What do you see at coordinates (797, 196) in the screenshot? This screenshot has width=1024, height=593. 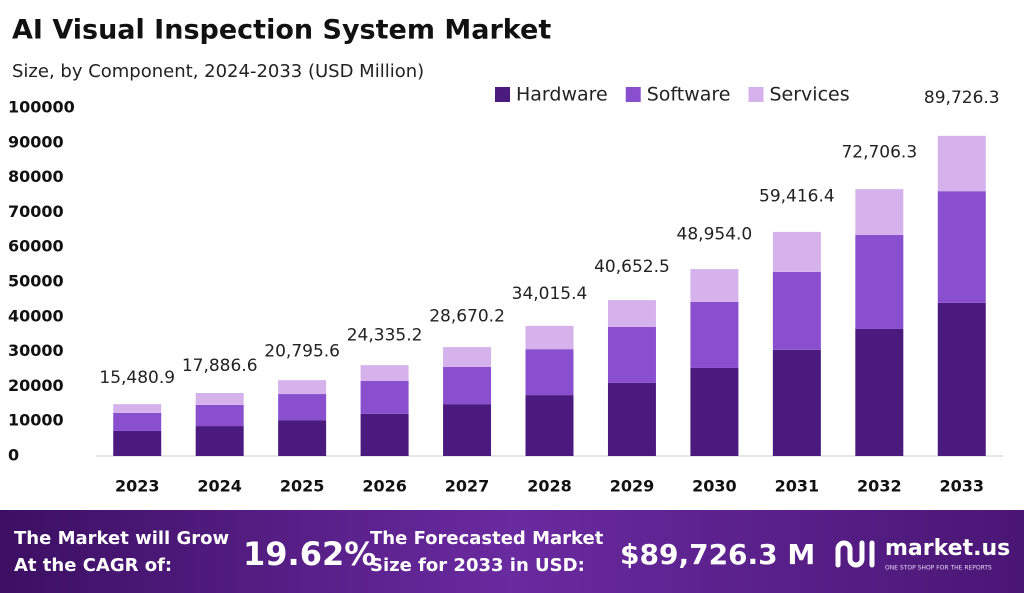 I see `total-label: 59,416.4` at bounding box center [797, 196].